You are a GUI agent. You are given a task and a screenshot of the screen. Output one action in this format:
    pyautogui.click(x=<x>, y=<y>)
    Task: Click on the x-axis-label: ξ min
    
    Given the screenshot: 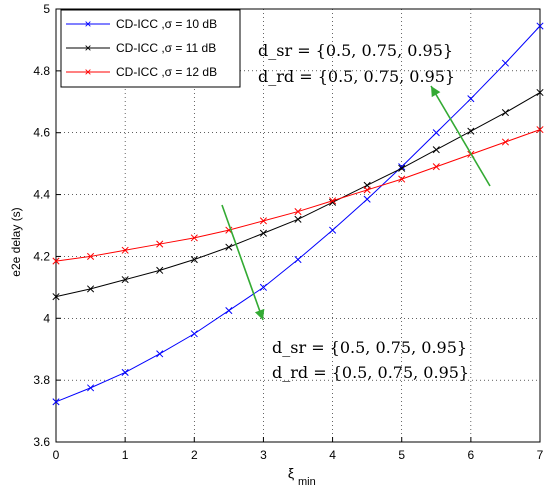 What is the action you would take?
    pyautogui.click(x=302, y=476)
    